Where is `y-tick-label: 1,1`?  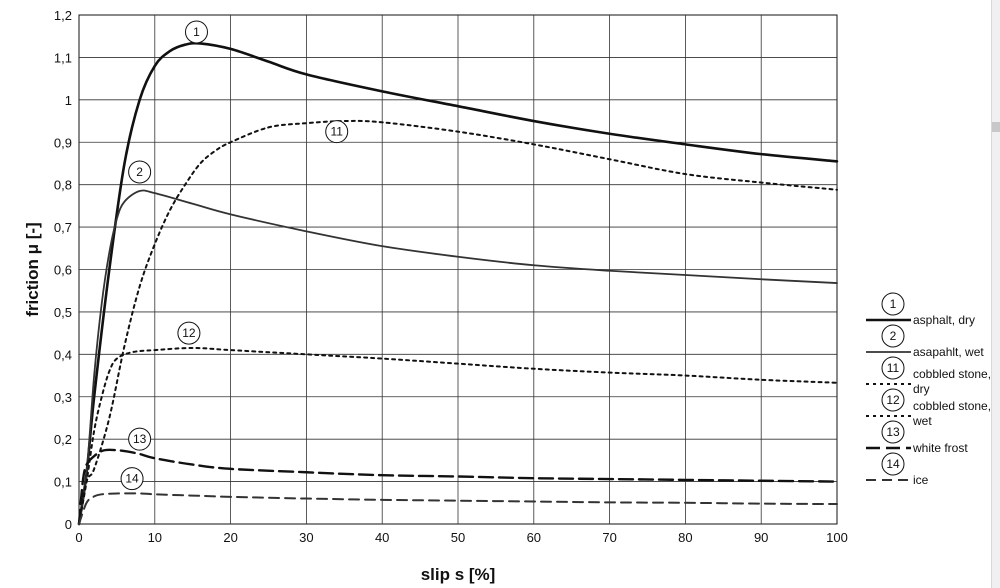
y-tick-label: 1,1 is located at coordinates (63, 57).